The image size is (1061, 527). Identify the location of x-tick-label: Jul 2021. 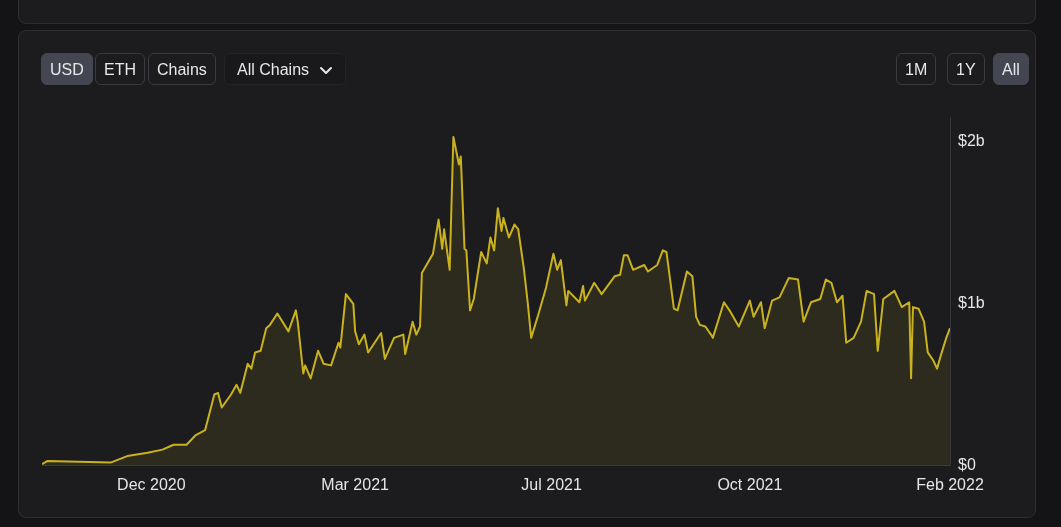
(551, 484).